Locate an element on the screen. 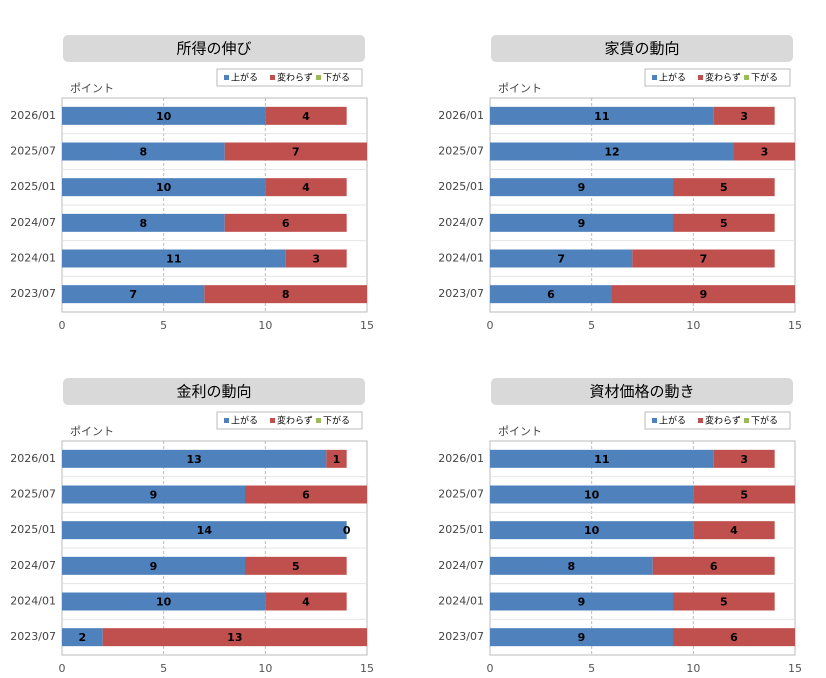  chart-title: 資材価格の動き is located at coordinates (641, 392).